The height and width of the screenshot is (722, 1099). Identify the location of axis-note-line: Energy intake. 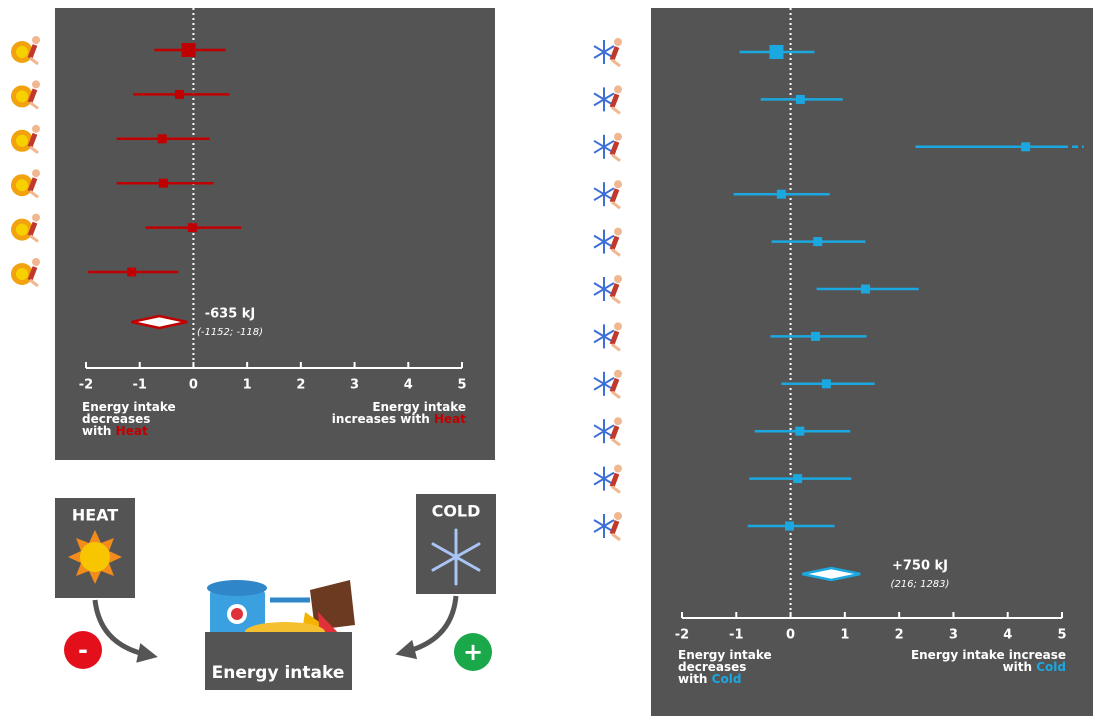
(419, 407).